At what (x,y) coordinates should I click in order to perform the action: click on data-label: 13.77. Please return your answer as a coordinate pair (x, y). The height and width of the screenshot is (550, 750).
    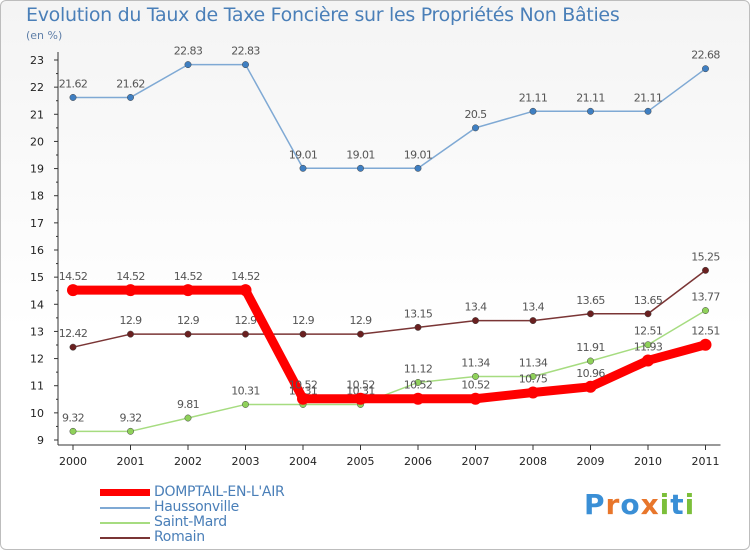
    Looking at the image, I should click on (705, 297).